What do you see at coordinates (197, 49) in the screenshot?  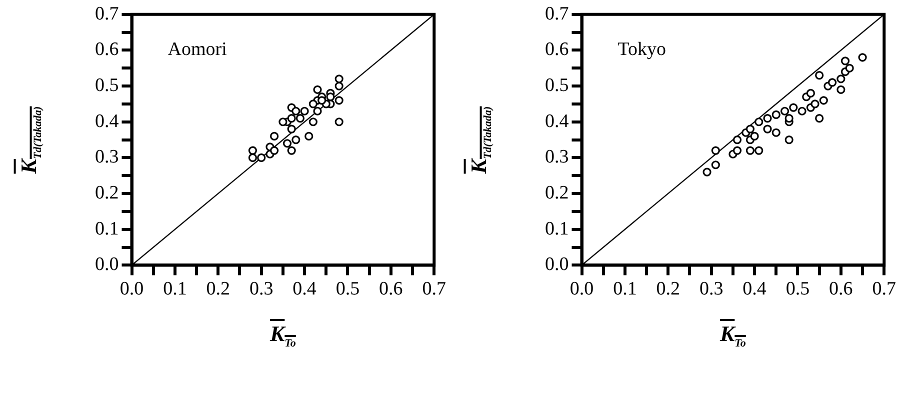 I see `annotation: Aomori` at bounding box center [197, 49].